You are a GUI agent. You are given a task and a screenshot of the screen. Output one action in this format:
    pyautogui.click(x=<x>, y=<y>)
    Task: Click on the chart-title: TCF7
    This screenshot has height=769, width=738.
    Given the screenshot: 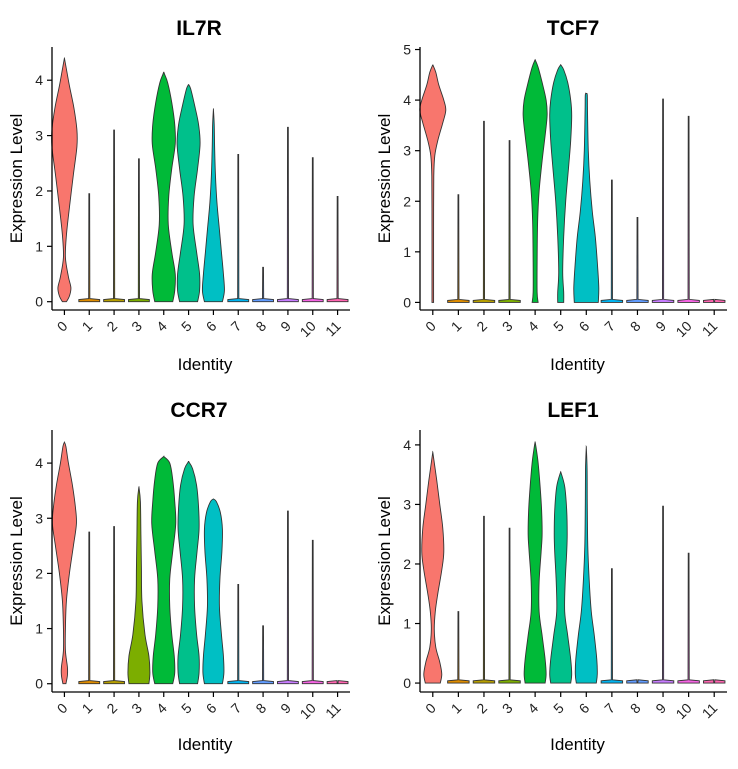 What is the action you would take?
    pyautogui.click(x=573, y=28)
    